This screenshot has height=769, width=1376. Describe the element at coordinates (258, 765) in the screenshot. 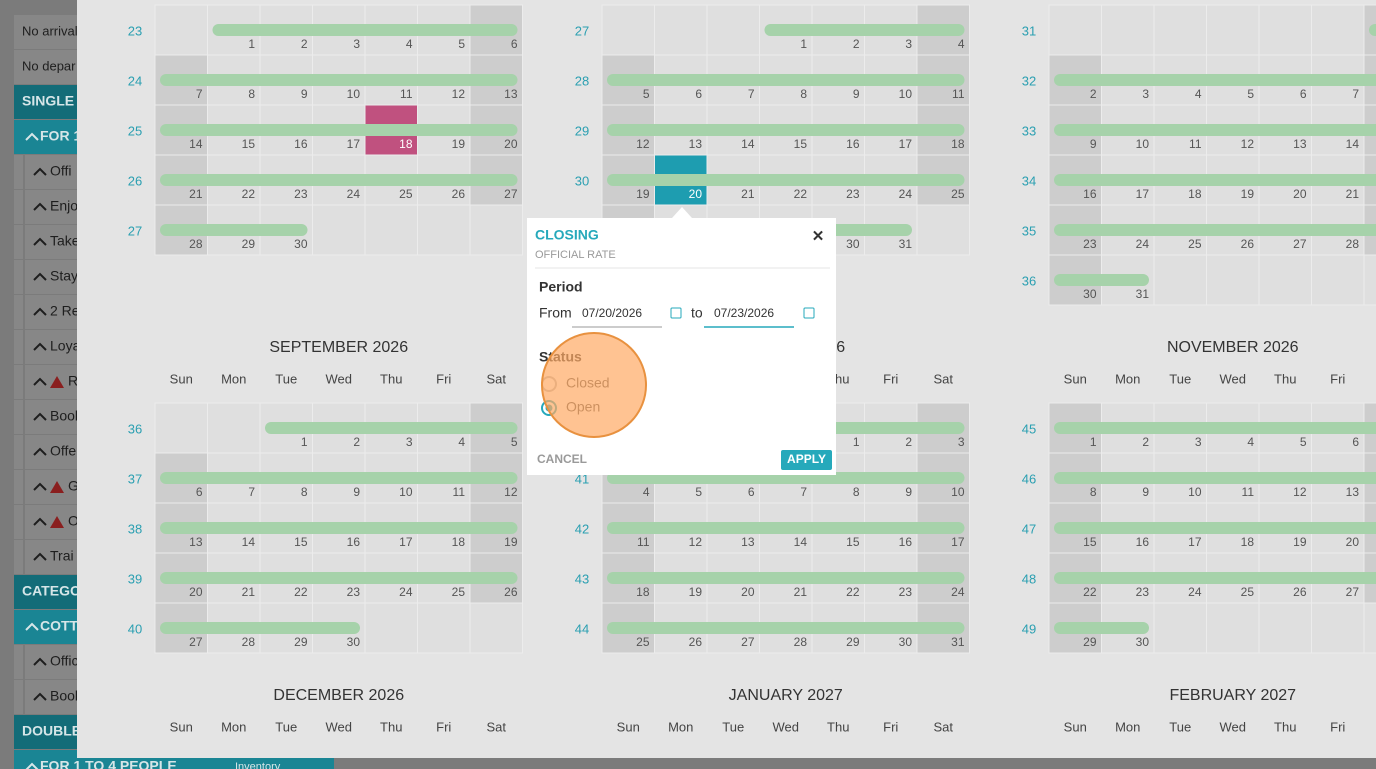

I see `sidebar-extra: Inventory` at that location.